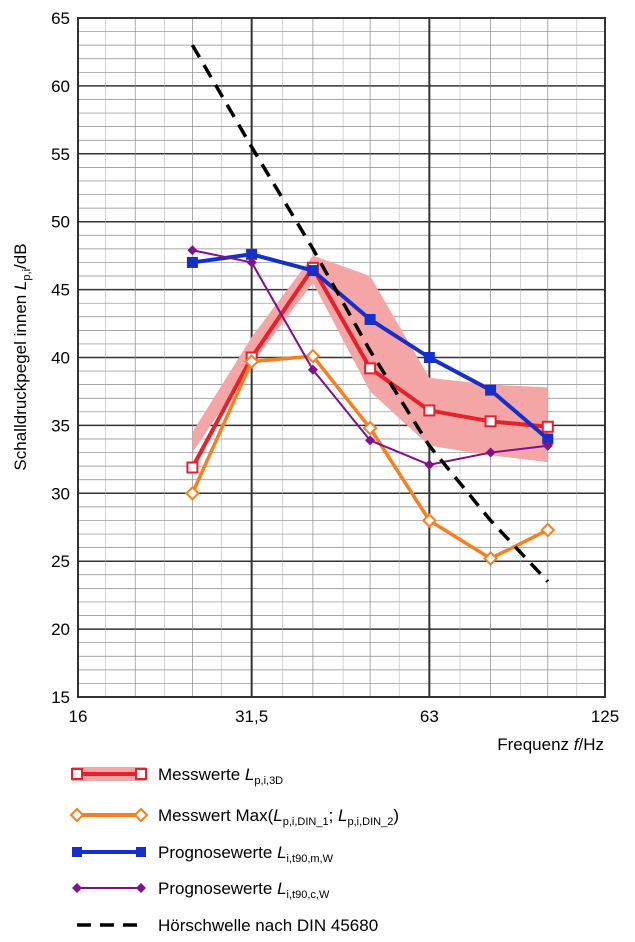 The image size is (635, 942). What do you see at coordinates (370, 346) in the screenshot?
I see `series-prognose-m` at bounding box center [370, 346].